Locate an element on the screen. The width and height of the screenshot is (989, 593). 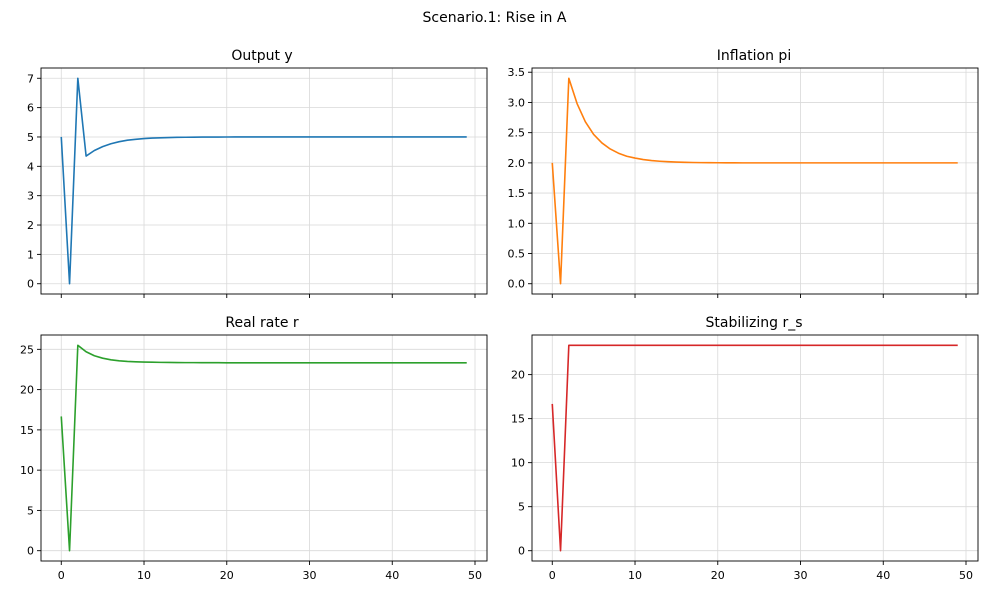
y-tick-label: 2.5 is located at coordinates (517, 133).